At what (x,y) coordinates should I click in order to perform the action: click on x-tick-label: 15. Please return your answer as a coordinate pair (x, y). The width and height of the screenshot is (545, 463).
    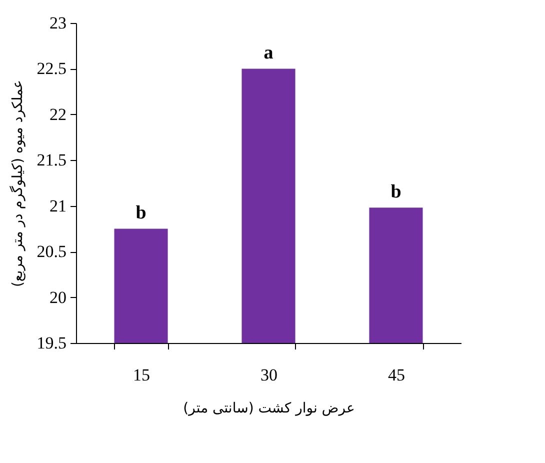
    Looking at the image, I should click on (141, 375).